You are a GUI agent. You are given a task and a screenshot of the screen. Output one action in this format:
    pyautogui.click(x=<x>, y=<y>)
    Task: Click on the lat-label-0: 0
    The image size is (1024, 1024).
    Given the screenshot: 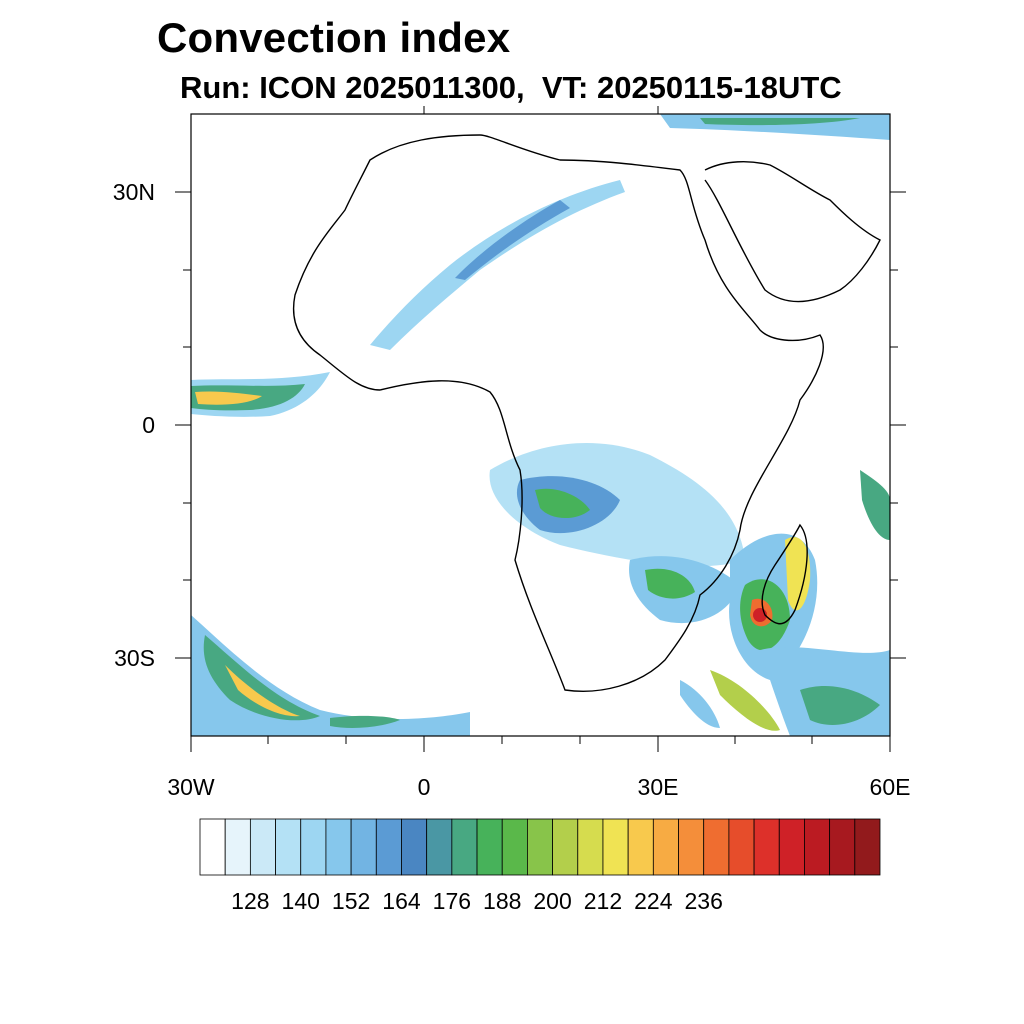 What is the action you would take?
    pyautogui.click(x=148, y=425)
    